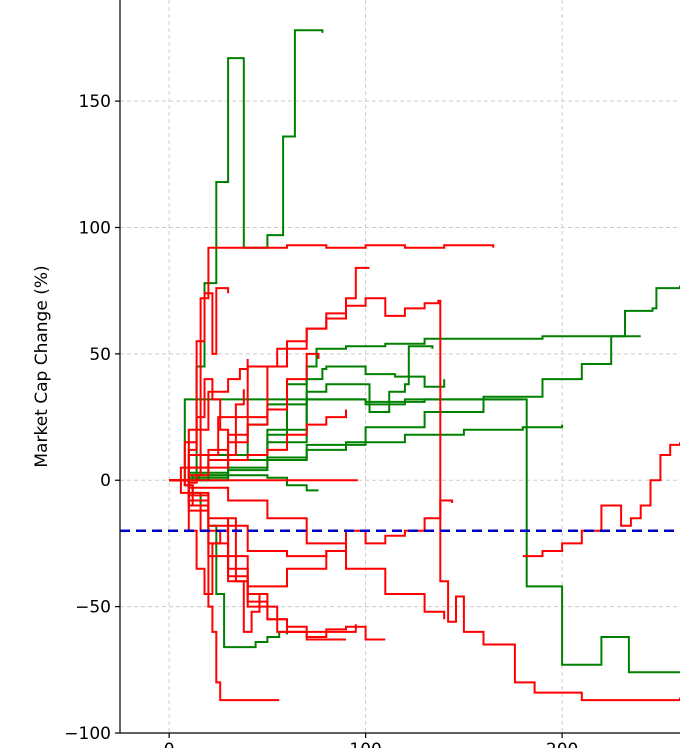 The image size is (680, 748). What do you see at coordinates (95, 228) in the screenshot?
I see `y-tick-label: 100` at bounding box center [95, 228].